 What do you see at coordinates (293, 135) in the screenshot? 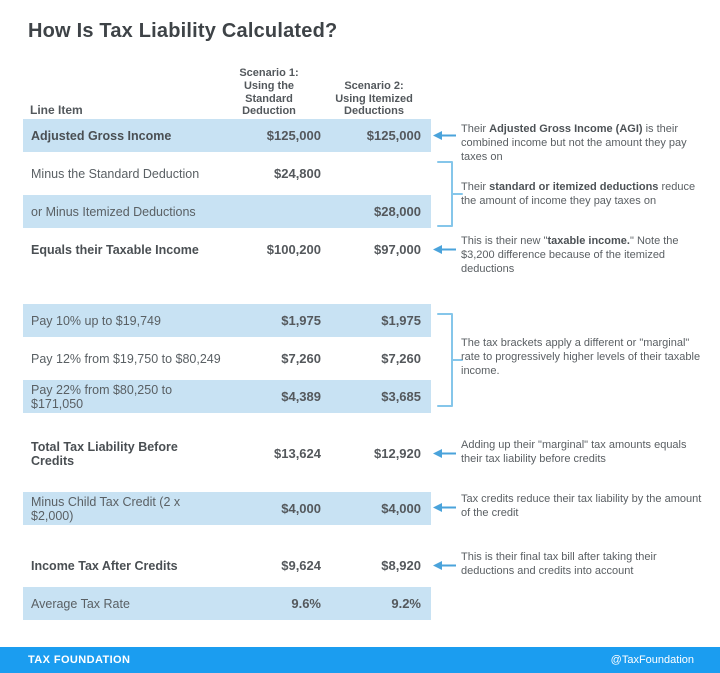
I see `scenario1-value: $125,000` at bounding box center [293, 135].